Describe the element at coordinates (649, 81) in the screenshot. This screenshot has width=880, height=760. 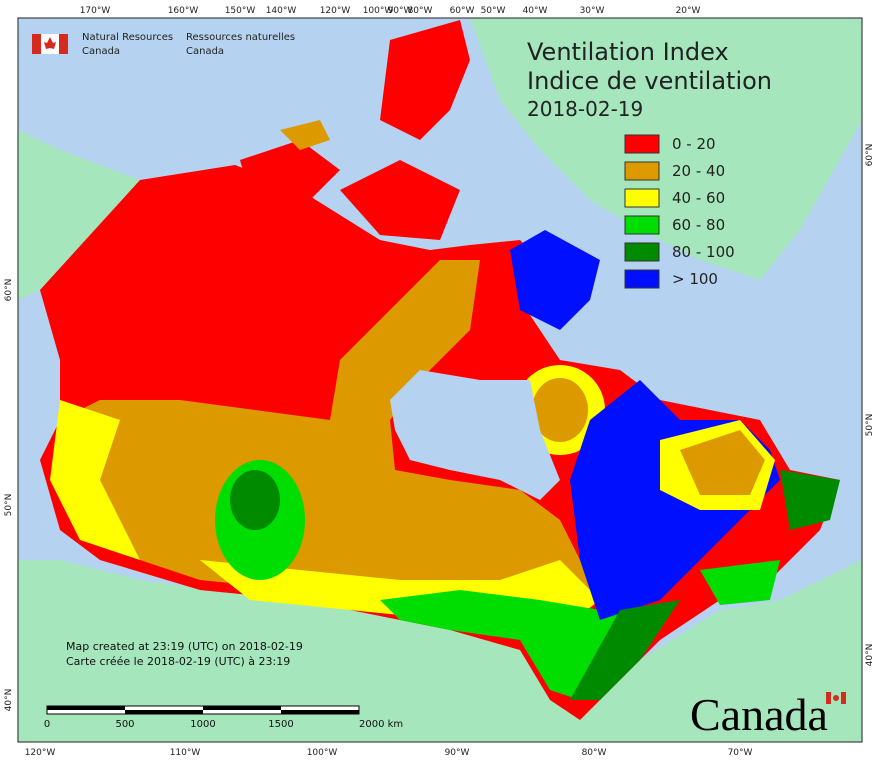
I see `title-fr: Indice de ventilation` at that location.